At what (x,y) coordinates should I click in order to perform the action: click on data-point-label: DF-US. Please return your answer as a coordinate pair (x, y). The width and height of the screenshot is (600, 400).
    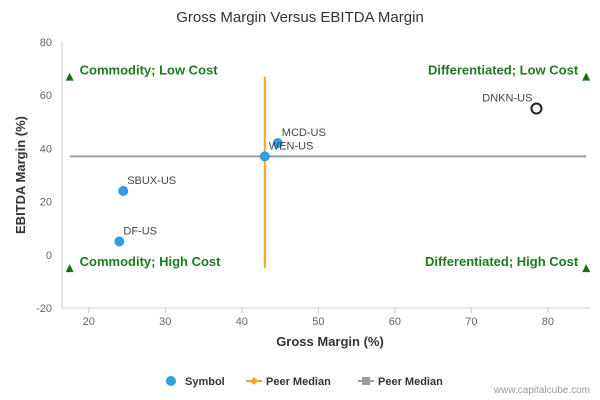
    Looking at the image, I should click on (140, 232).